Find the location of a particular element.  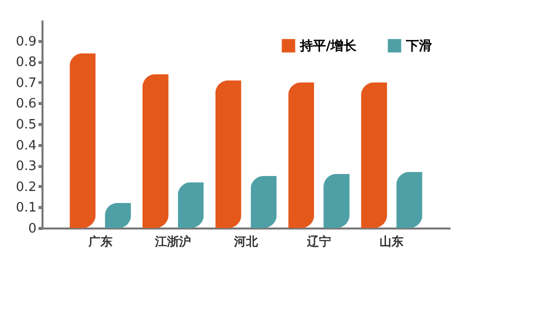

y-tick-label: 0.3 is located at coordinates (26, 166).